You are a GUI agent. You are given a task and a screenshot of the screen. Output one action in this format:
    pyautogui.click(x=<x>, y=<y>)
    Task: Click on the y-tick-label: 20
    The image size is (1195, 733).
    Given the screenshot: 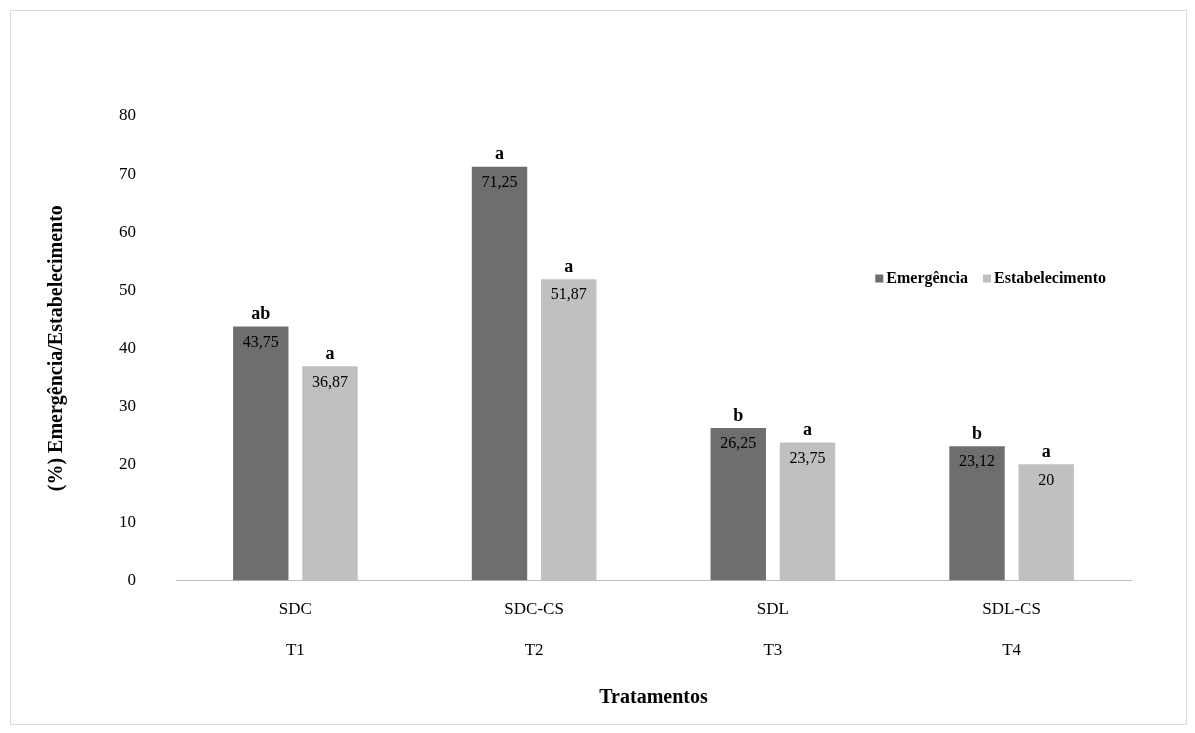 What is the action you would take?
    pyautogui.click(x=127, y=463)
    